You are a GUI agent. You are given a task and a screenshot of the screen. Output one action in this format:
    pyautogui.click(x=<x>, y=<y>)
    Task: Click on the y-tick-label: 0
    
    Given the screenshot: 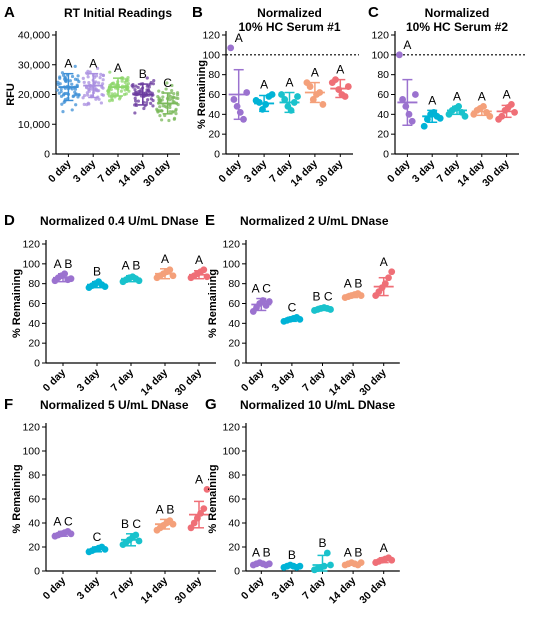 What is the action you would take?
    pyautogui.click(x=37, y=364)
    